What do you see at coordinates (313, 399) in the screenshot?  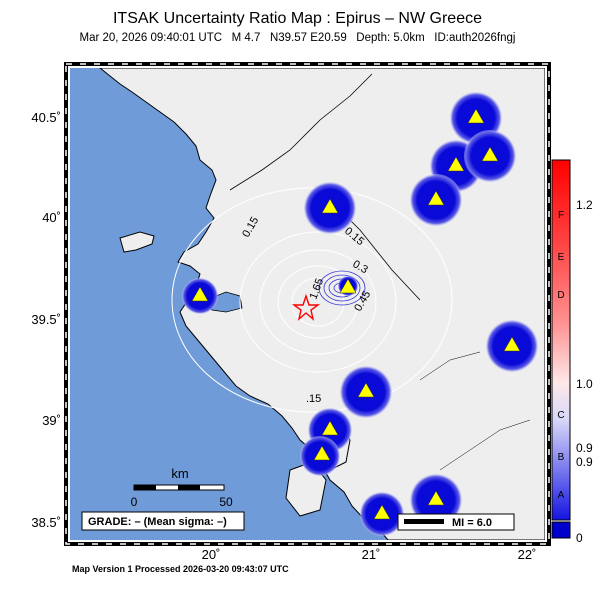 I see `contour-label: .15` at bounding box center [313, 399].